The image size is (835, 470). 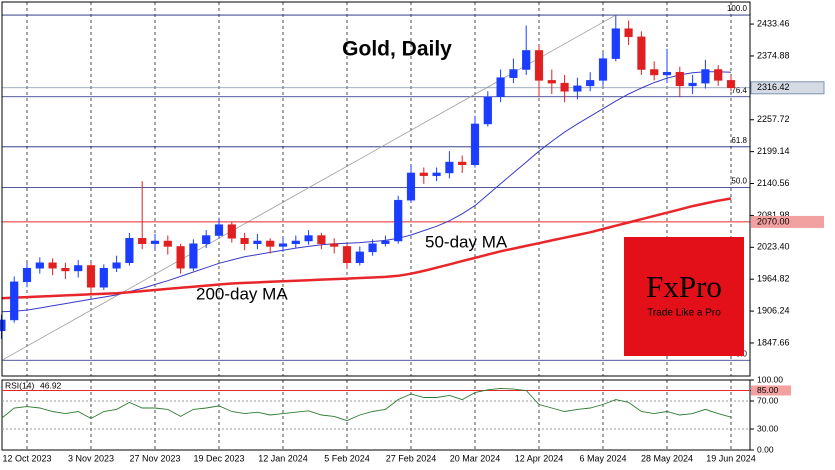 I want to click on x-tick-label: 19 Jun 2024, so click(x=731, y=458).